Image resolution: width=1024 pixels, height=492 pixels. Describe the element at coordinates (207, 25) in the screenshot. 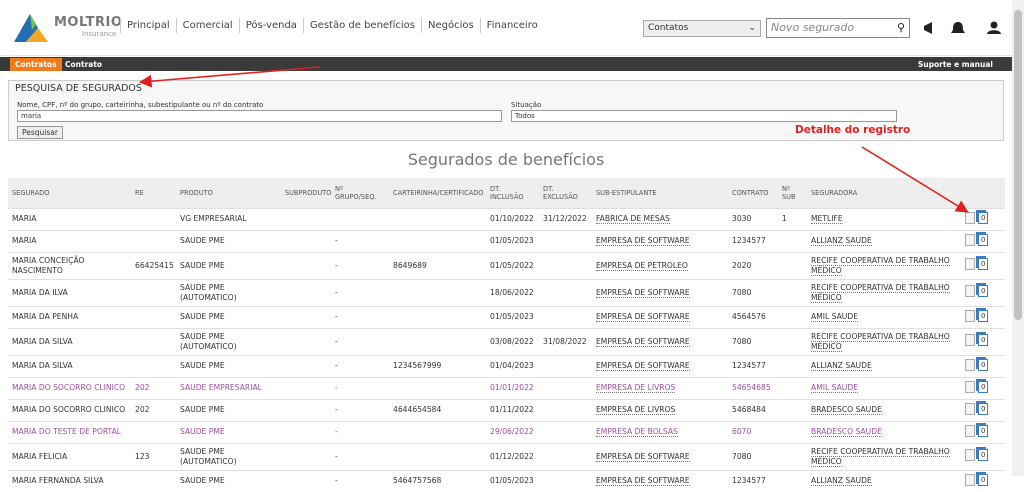

I see `nav-link: Comercial` at that location.